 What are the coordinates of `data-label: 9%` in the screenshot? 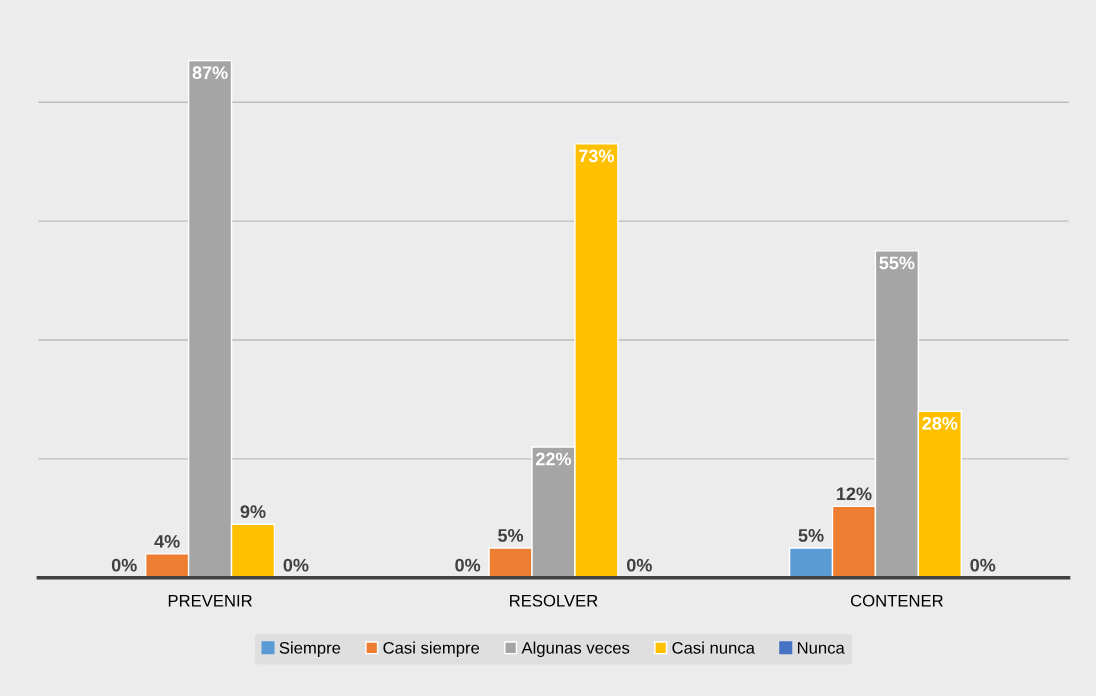 It's located at (253, 512).